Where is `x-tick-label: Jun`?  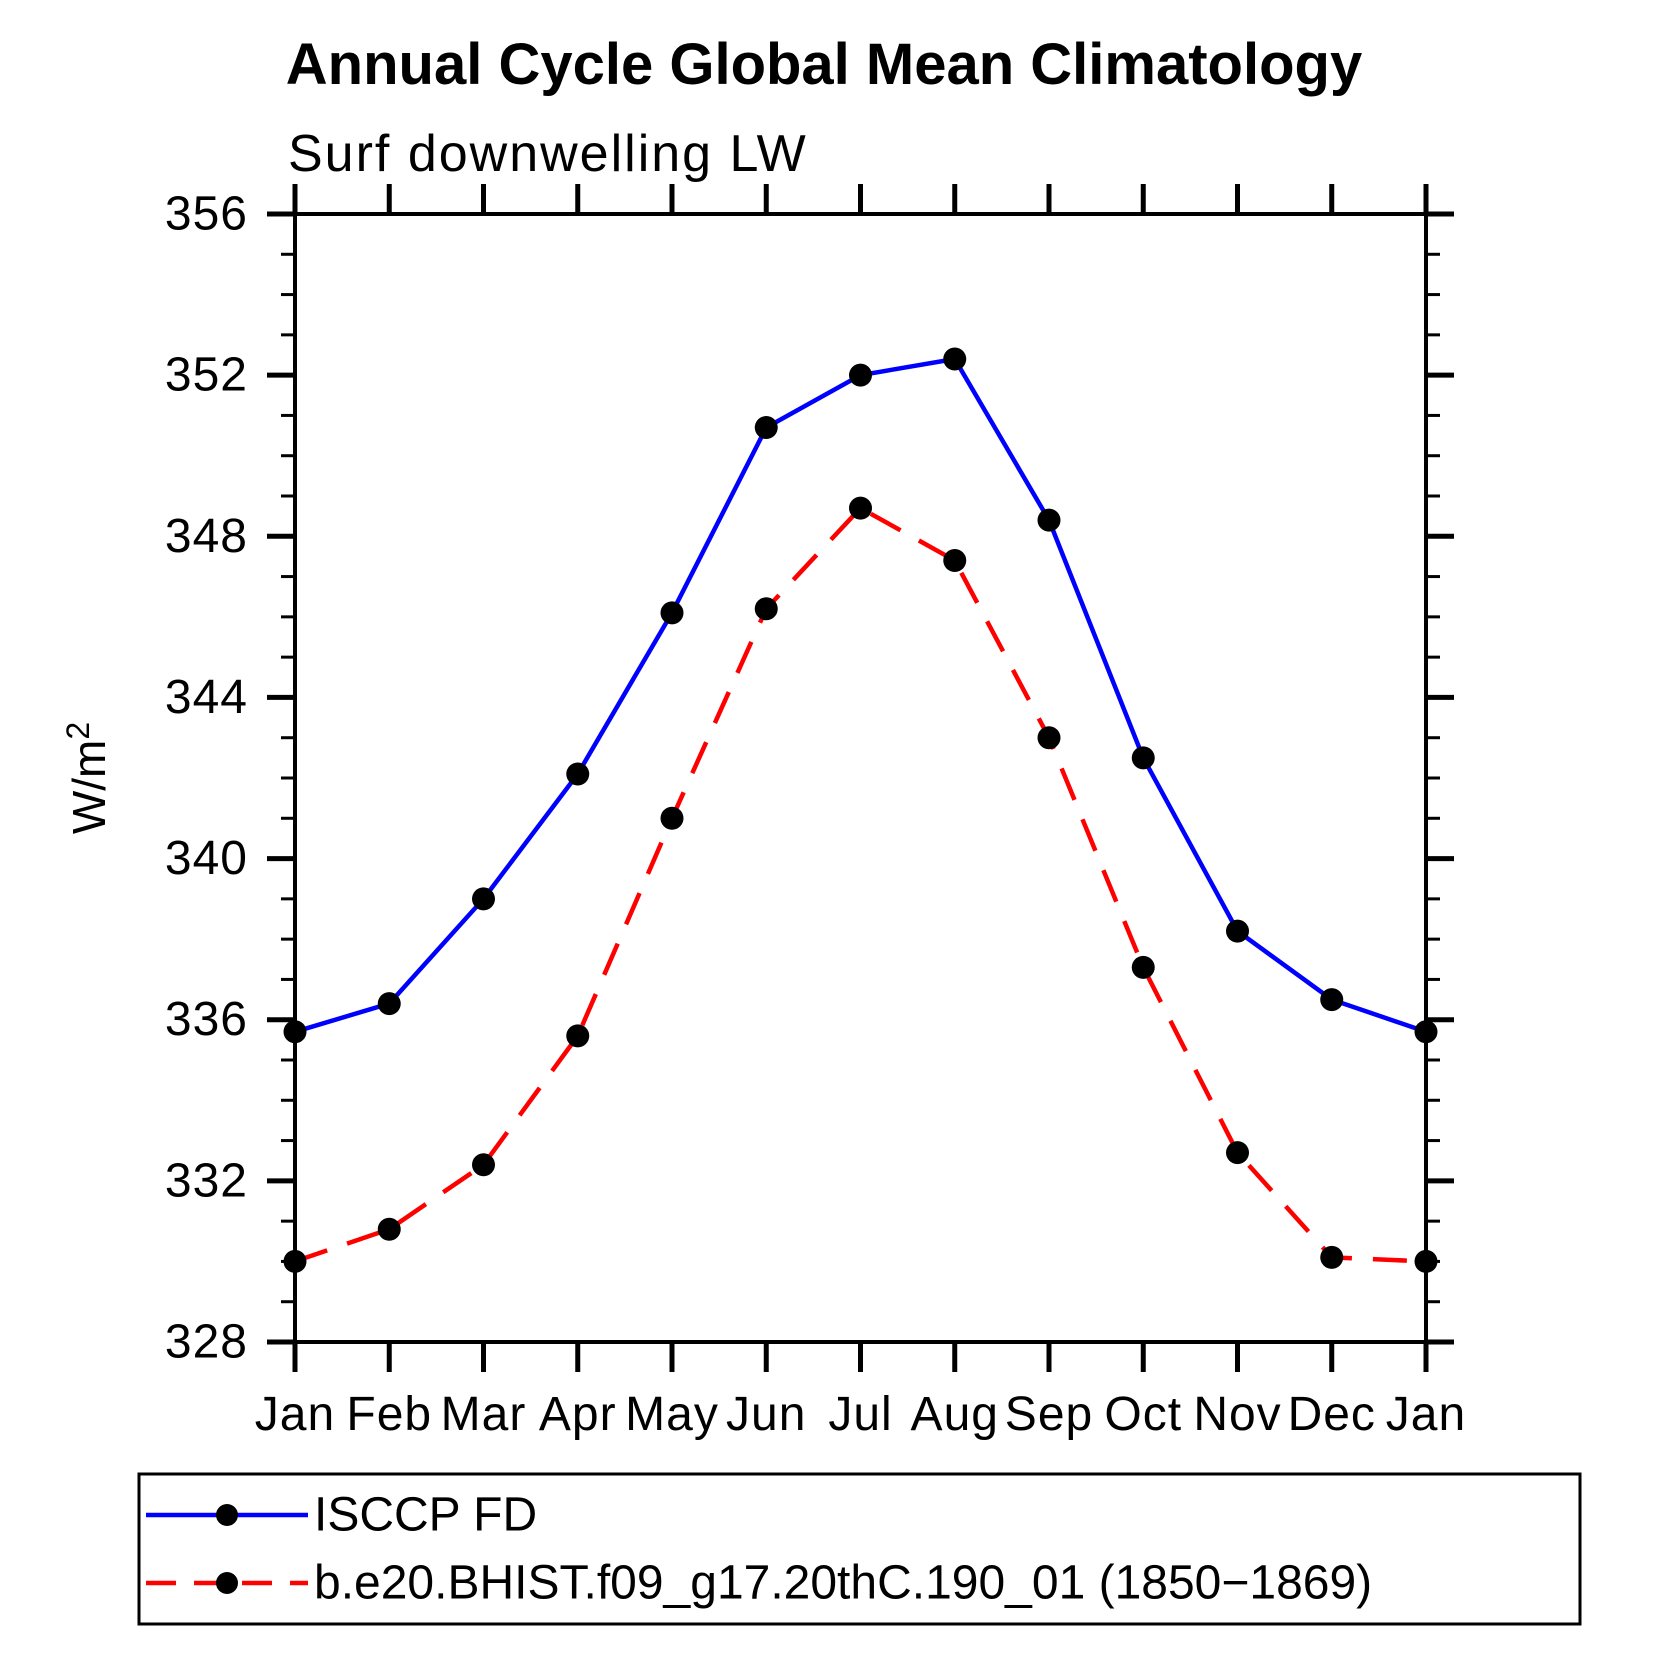
x-tick-label: Jun is located at coordinates (766, 1414).